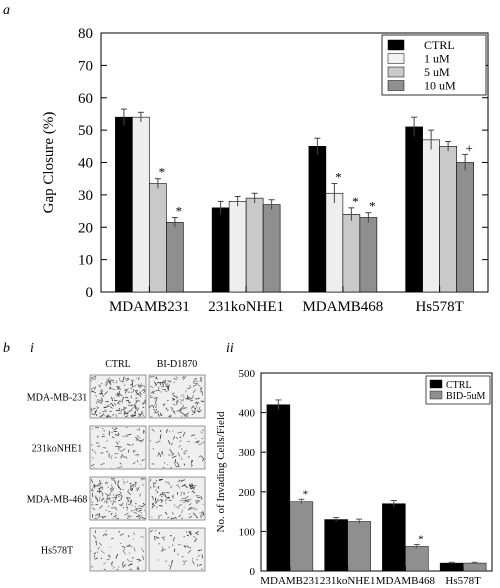 The image size is (500, 588). Describe the element at coordinates (177, 447) in the screenshot. I see `micrograph-background` at that location.